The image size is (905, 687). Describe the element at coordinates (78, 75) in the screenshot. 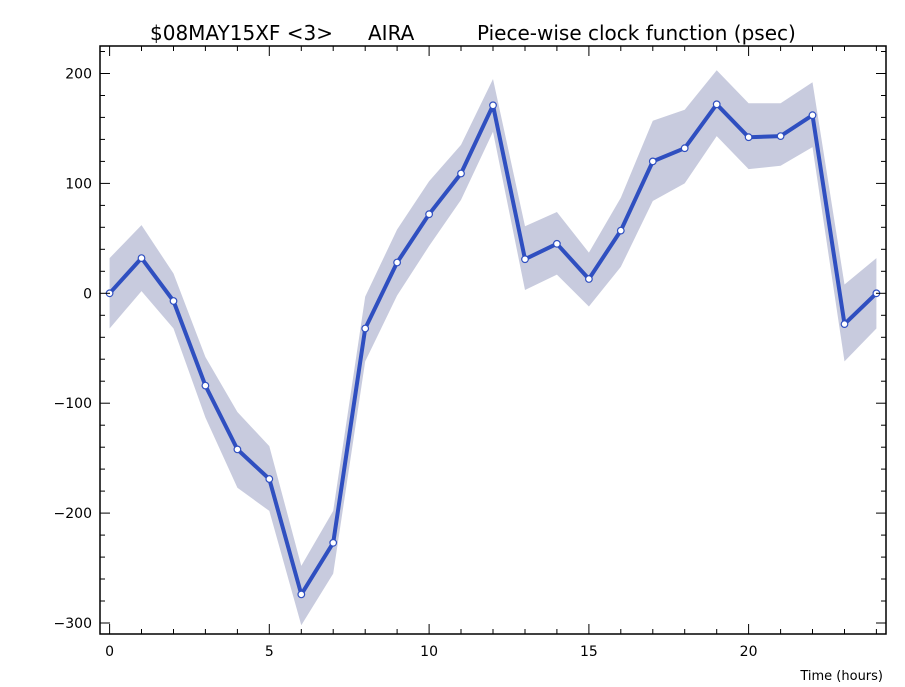

I see `y-tick-label: 200` at that location.